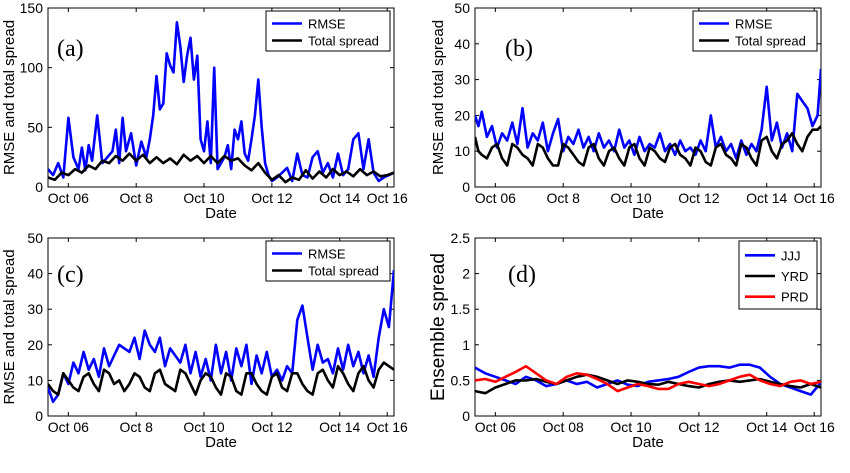  I want to click on x-tick-label: Oct 08, so click(563, 427).